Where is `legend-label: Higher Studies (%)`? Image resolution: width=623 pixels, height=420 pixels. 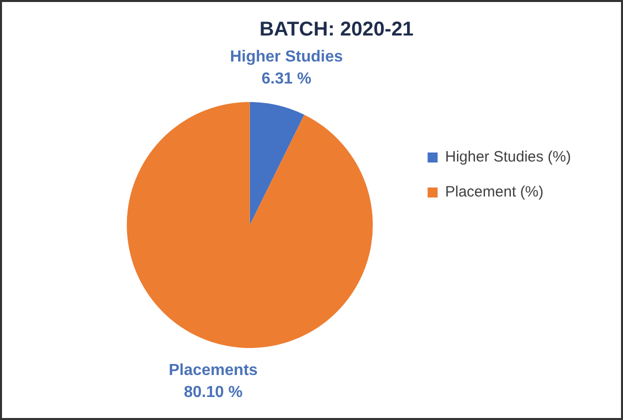
legend-label: Higher Studies (%) is located at coordinates (508, 157).